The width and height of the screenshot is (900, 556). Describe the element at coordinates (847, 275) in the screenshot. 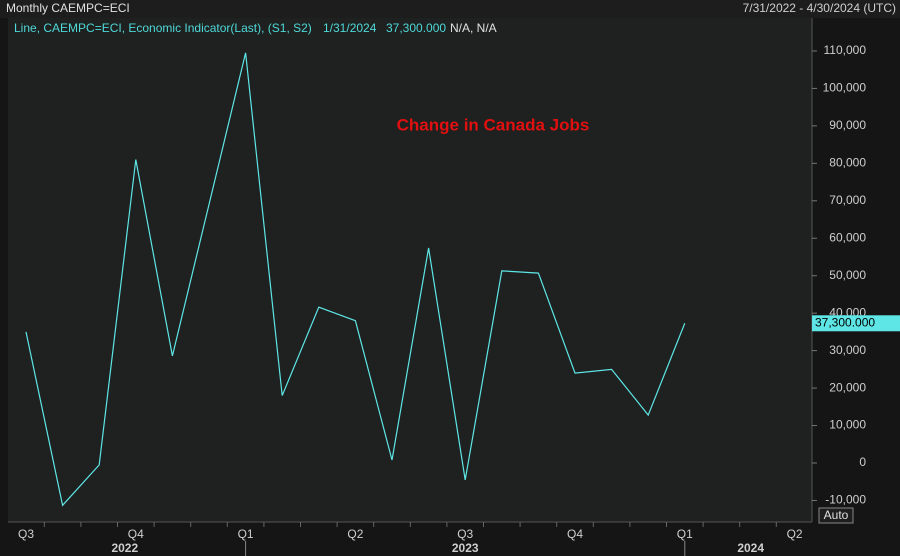

I see `y-tick-label: 50,000` at that location.